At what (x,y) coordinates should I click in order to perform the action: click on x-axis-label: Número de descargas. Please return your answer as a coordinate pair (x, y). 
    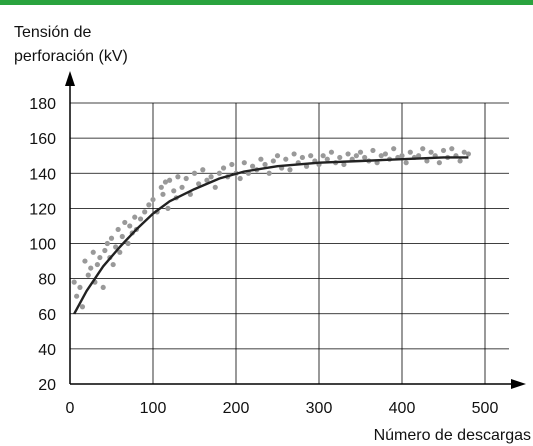
    Looking at the image, I should click on (452, 435).